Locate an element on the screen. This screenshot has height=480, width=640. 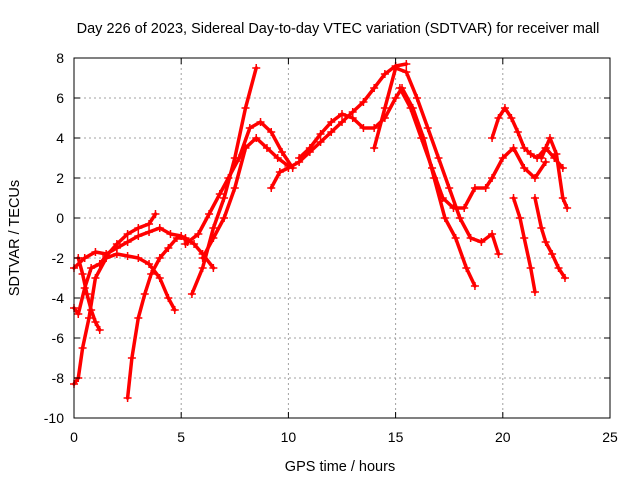
y-tick-label: 6 is located at coordinates (60, 98).